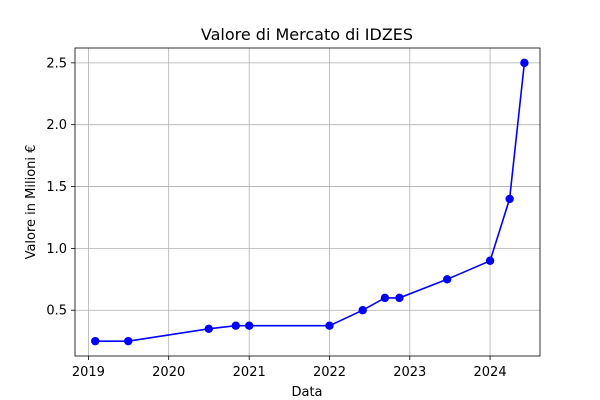 The image size is (600, 400). Describe the element at coordinates (56, 249) in the screenshot. I see `y-tick-label: 1.0` at that location.